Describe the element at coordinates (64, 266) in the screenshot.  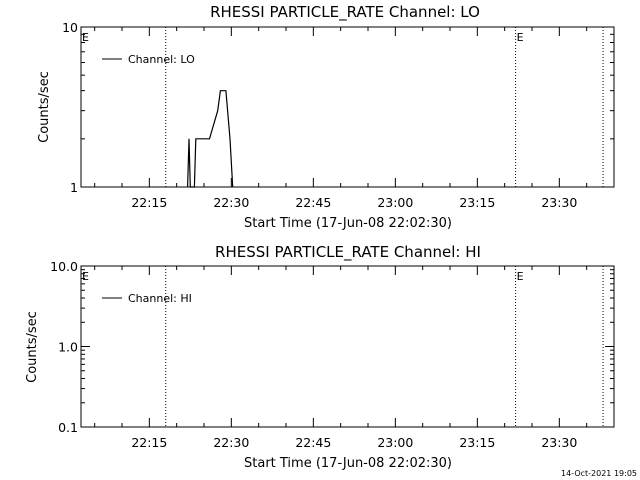
I see `y-tick-label: 10.0` at that location.